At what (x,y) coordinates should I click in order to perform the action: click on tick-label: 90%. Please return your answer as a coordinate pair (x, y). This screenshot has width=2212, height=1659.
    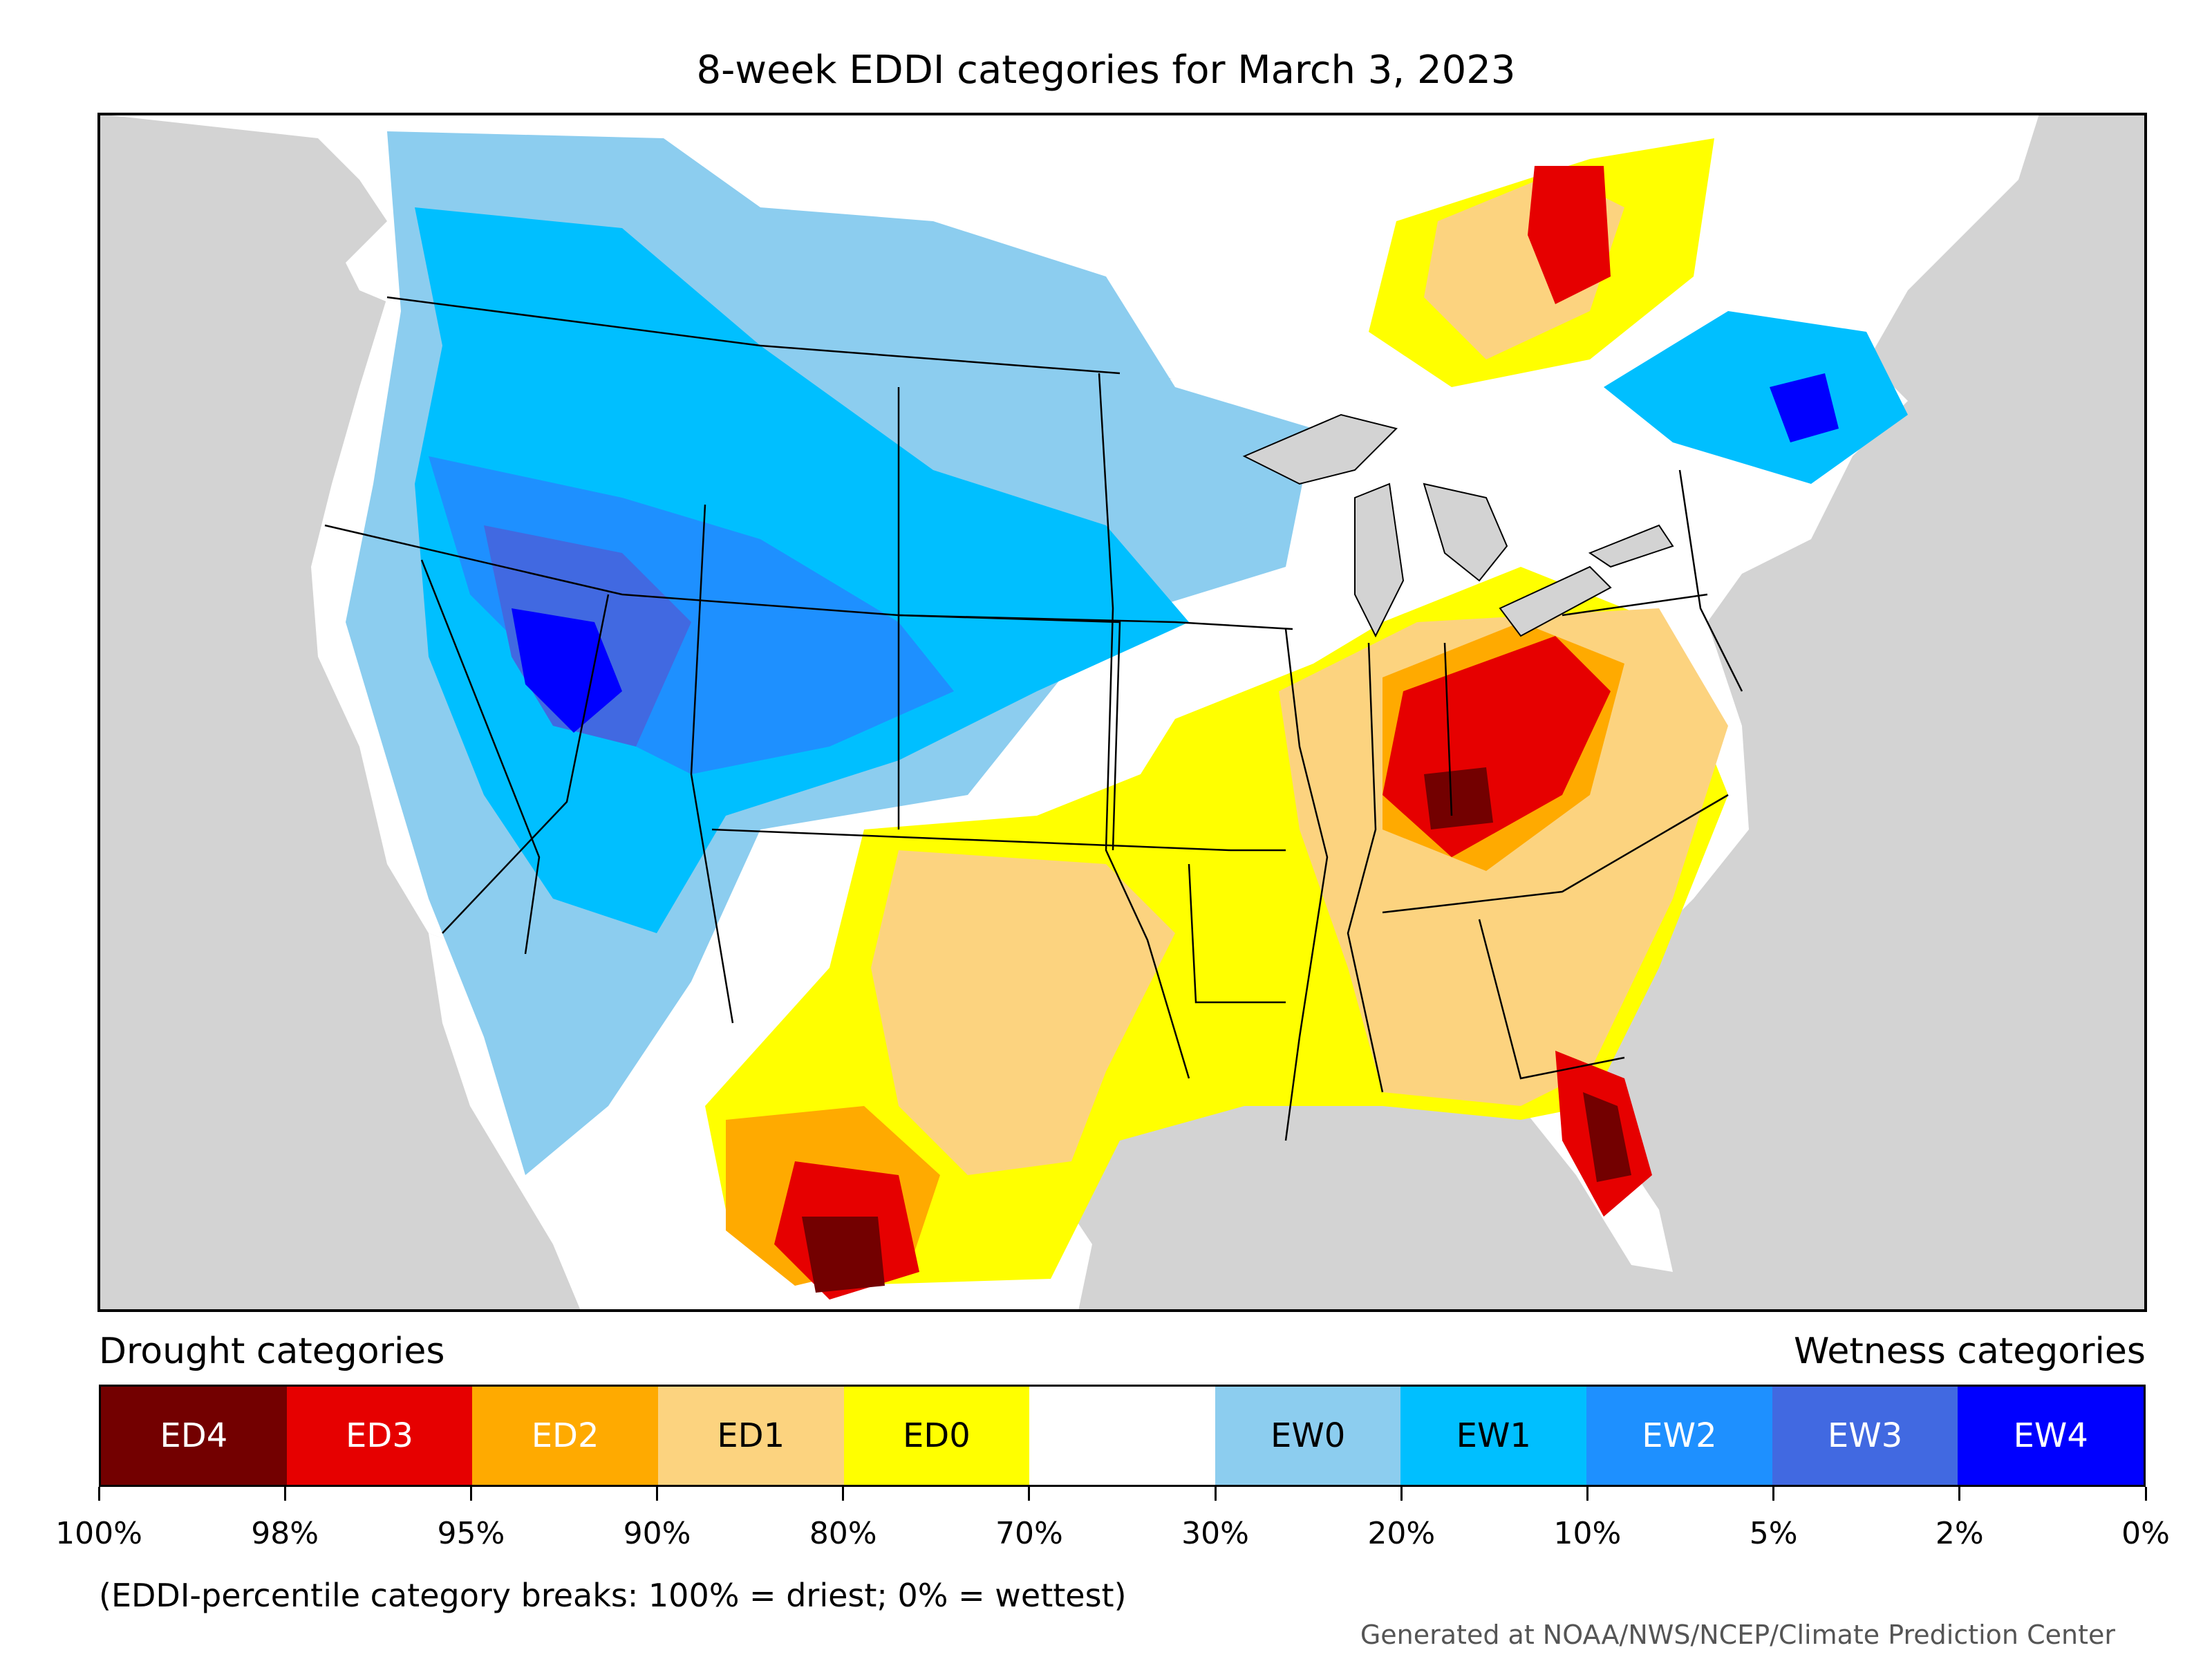
    Looking at the image, I should click on (657, 1534).